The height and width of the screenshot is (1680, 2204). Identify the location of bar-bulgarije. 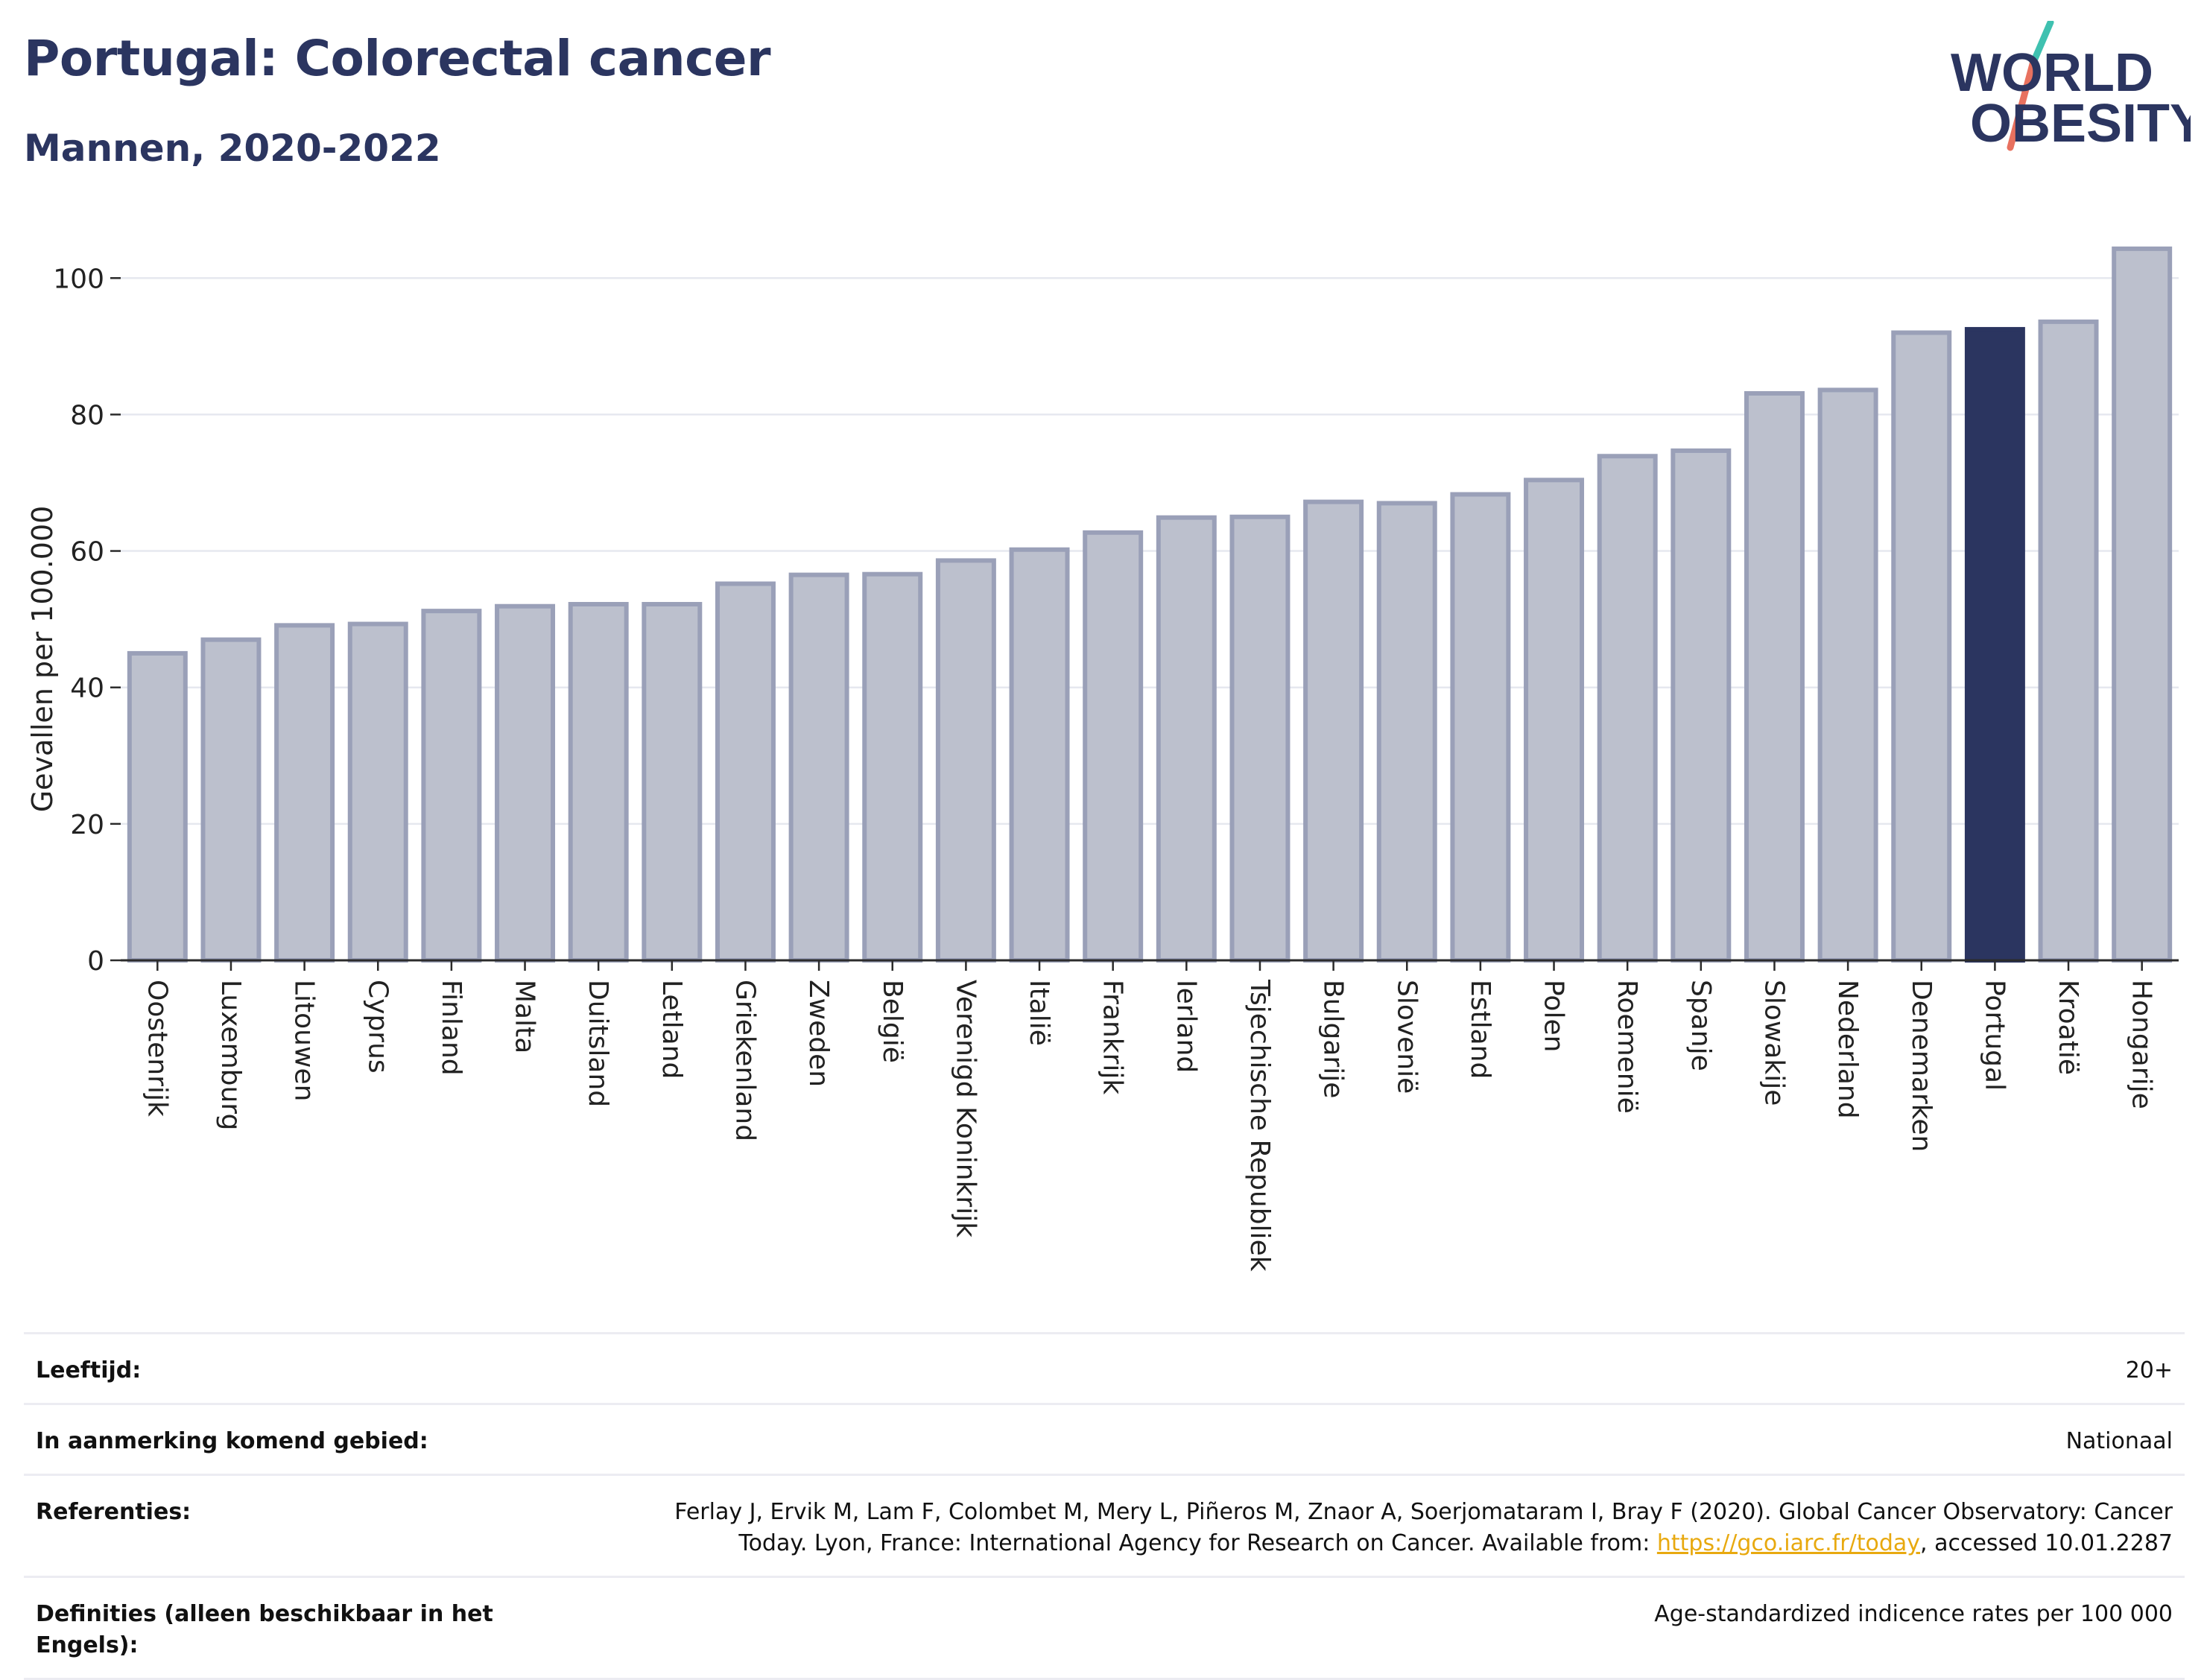
(1333, 731).